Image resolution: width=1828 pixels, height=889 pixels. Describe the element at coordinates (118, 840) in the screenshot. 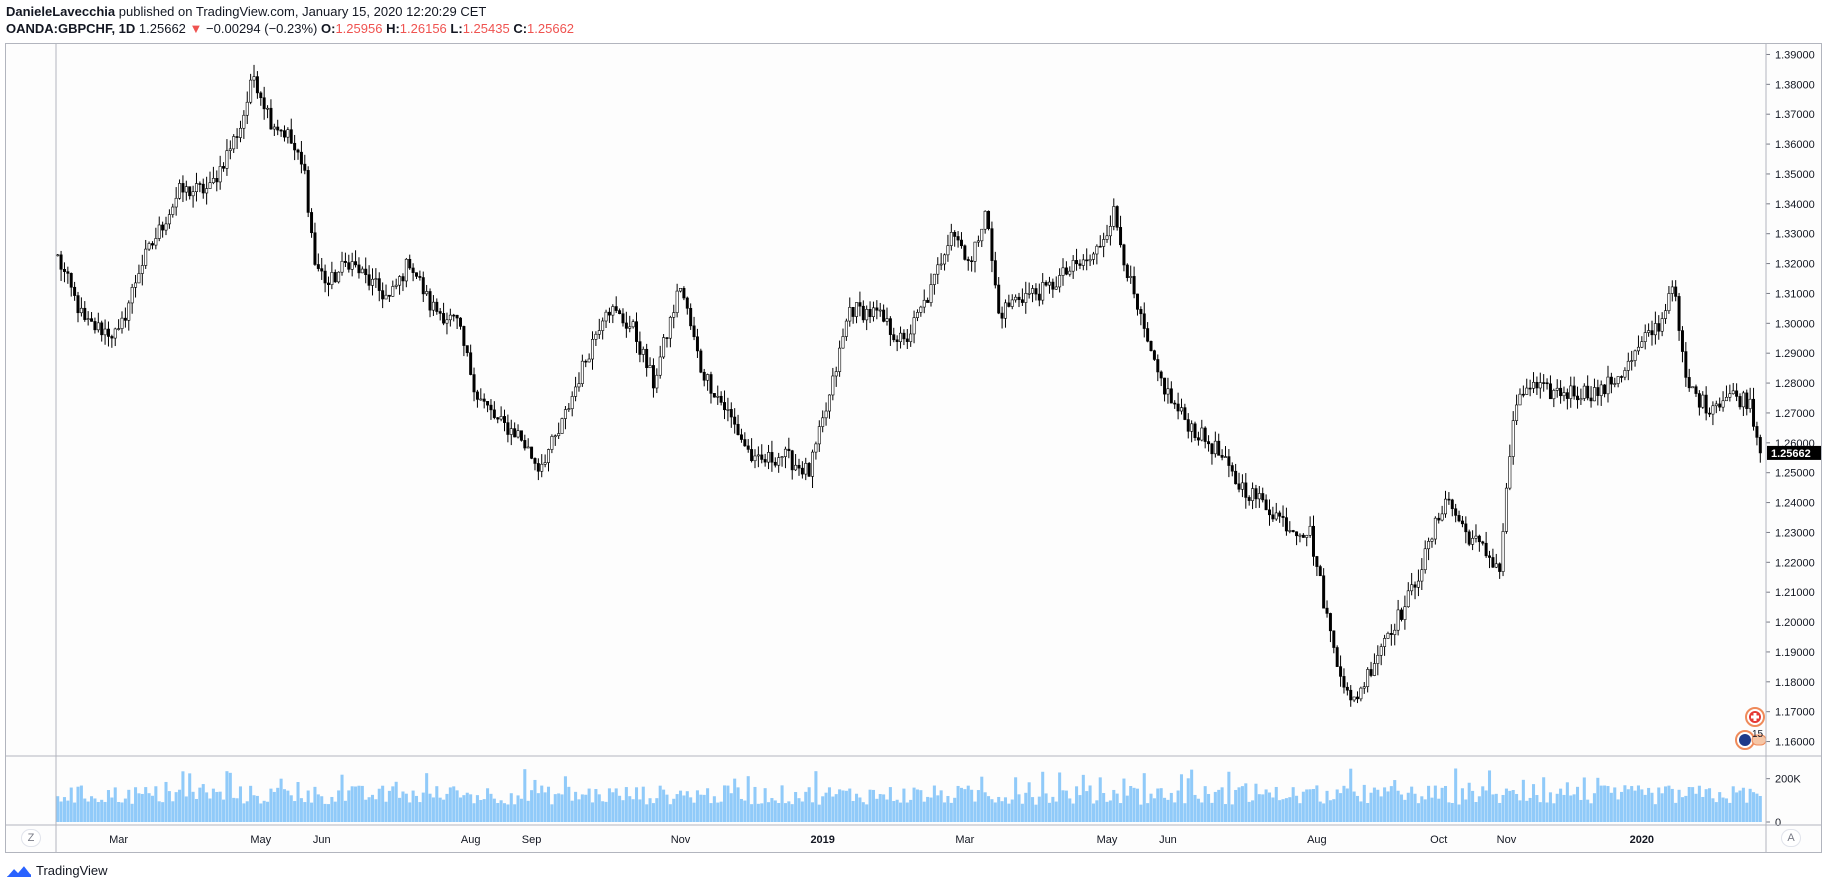

I see `time-tick-label: Mar` at that location.